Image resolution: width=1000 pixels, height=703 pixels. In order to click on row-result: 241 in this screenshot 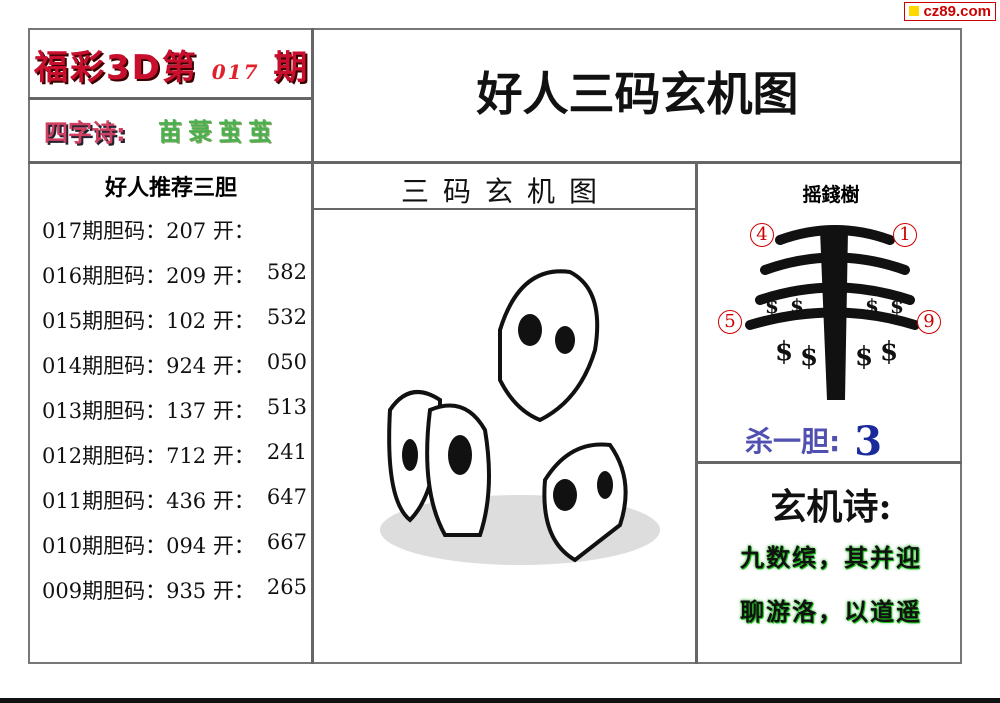, I will do `click(286, 452)`.